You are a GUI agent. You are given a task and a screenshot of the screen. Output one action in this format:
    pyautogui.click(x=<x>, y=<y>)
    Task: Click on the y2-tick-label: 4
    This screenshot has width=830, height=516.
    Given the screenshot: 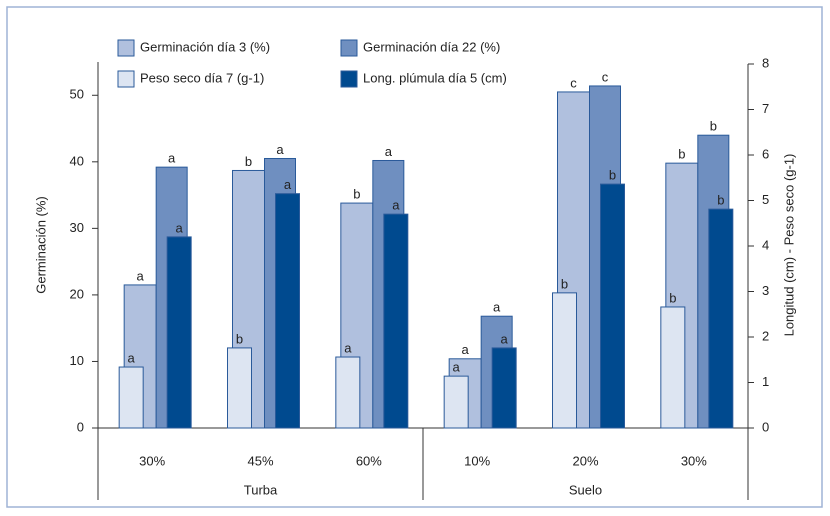 What is the action you would take?
    pyautogui.click(x=765, y=244)
    